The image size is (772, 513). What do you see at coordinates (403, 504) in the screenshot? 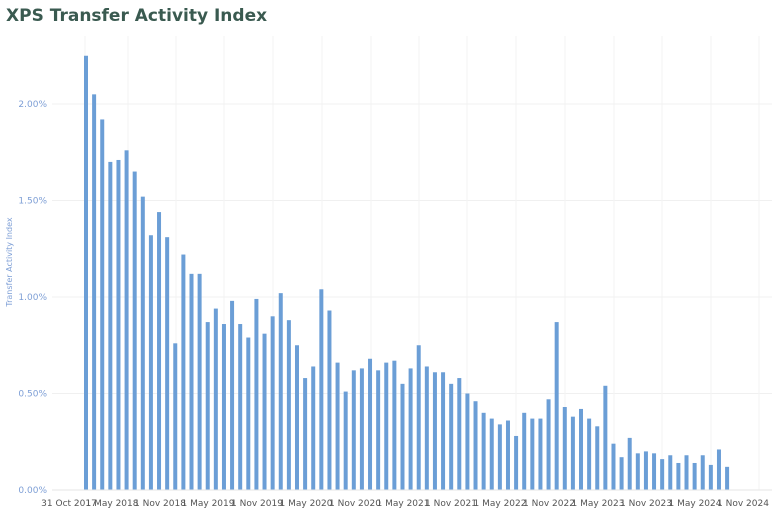
I see `x-tick-label: 1 May 2021` at bounding box center [403, 504].